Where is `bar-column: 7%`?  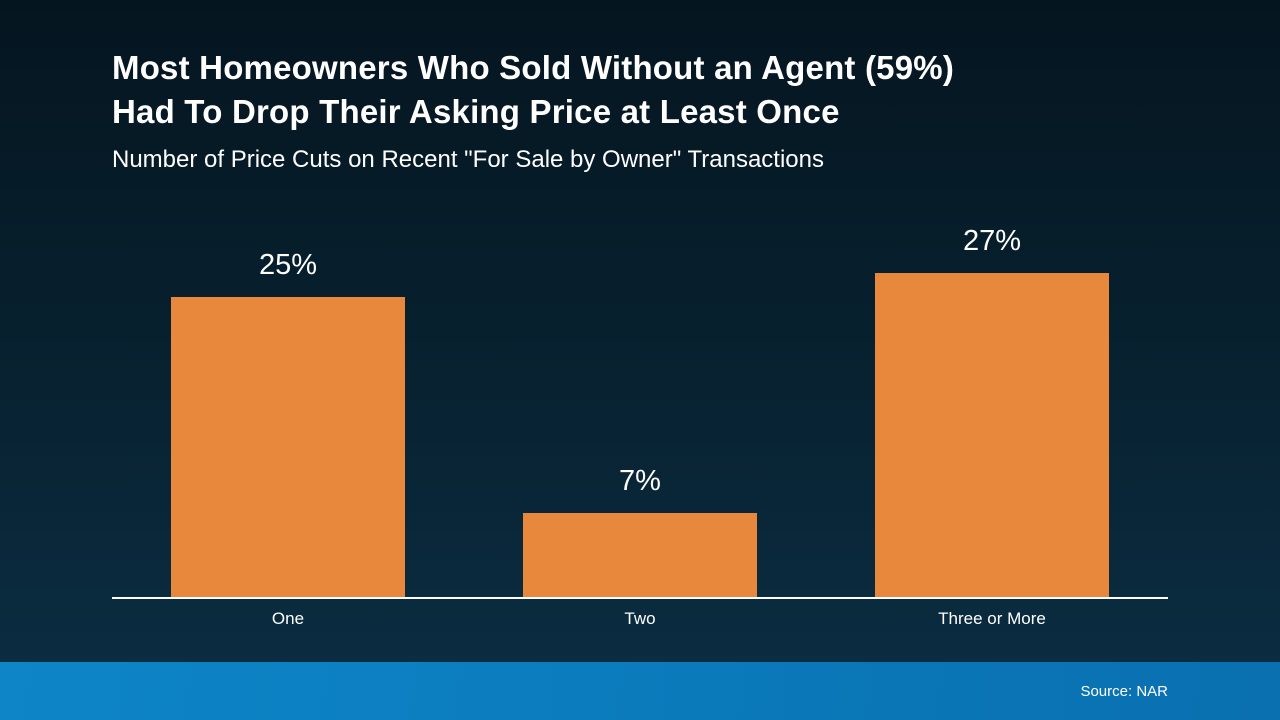 bar-column: 7% is located at coordinates (640, 406).